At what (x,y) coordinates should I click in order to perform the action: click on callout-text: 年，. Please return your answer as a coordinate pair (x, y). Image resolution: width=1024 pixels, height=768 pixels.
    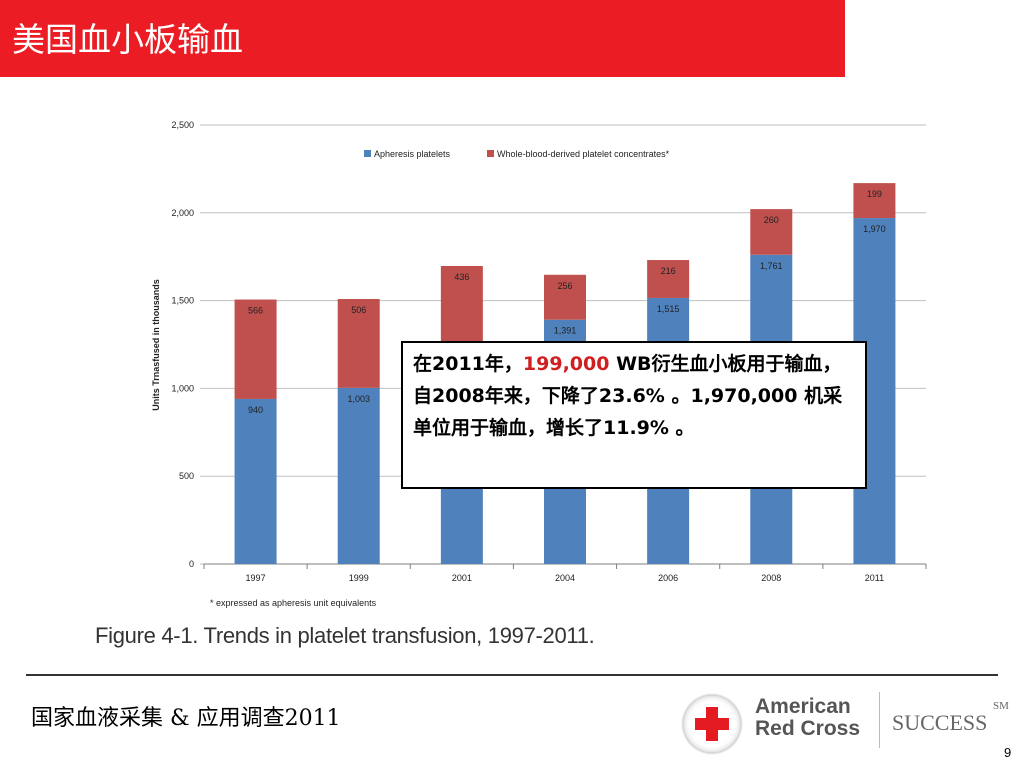
    Looking at the image, I should click on (503, 364).